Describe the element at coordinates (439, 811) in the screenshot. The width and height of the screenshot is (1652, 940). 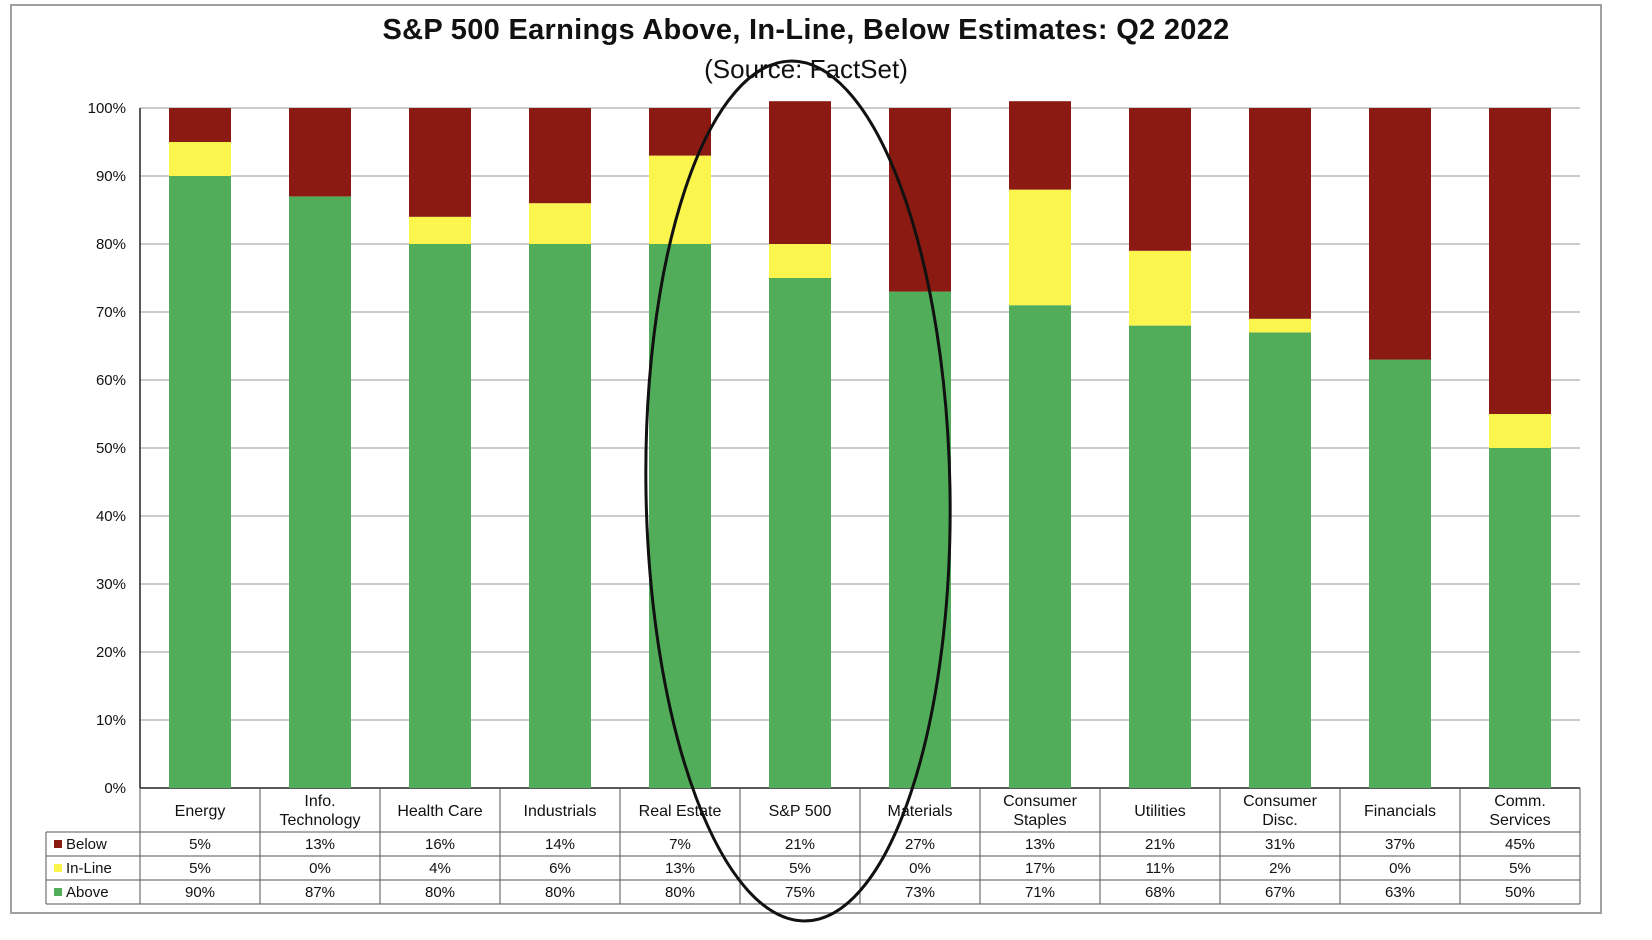
I see `category-label: Health Care` at that location.